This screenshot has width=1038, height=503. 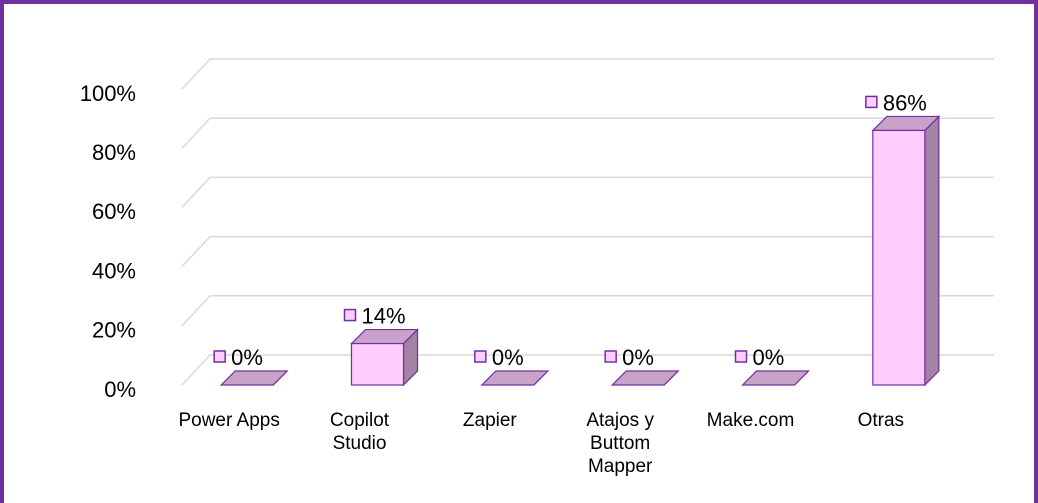 I want to click on y-tick-label: 0%, so click(x=120, y=389).